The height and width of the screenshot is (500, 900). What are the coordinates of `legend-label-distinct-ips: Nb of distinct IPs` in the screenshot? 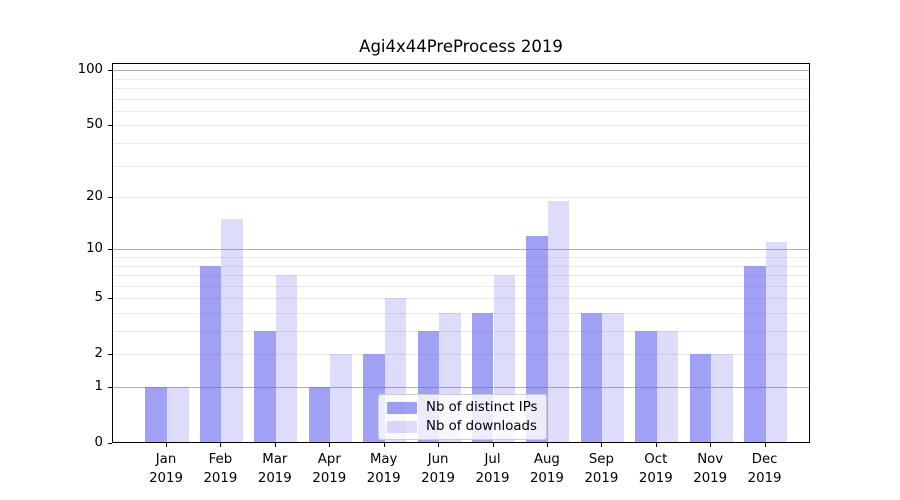 It's located at (482, 407).